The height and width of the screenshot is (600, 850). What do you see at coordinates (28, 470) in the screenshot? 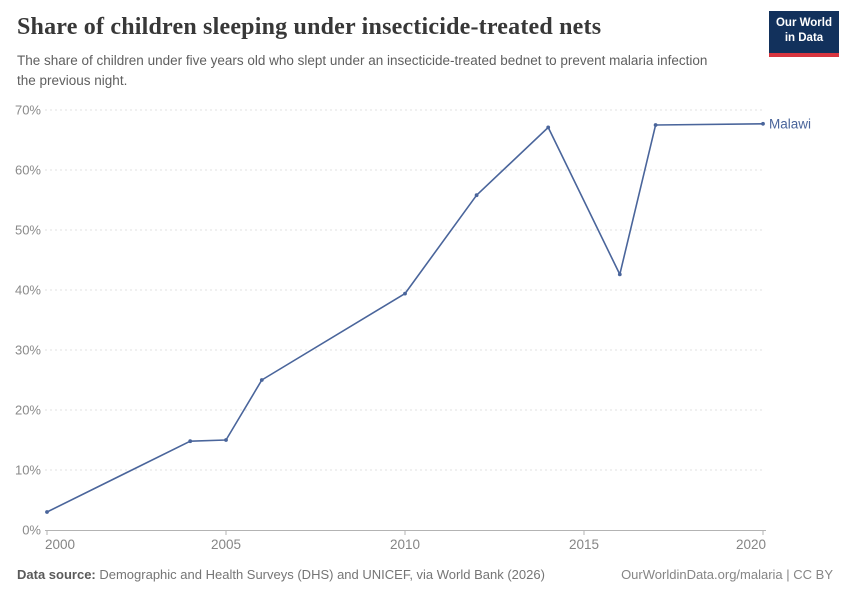
I see `y-axis-tick-label: 10%` at bounding box center [28, 470].